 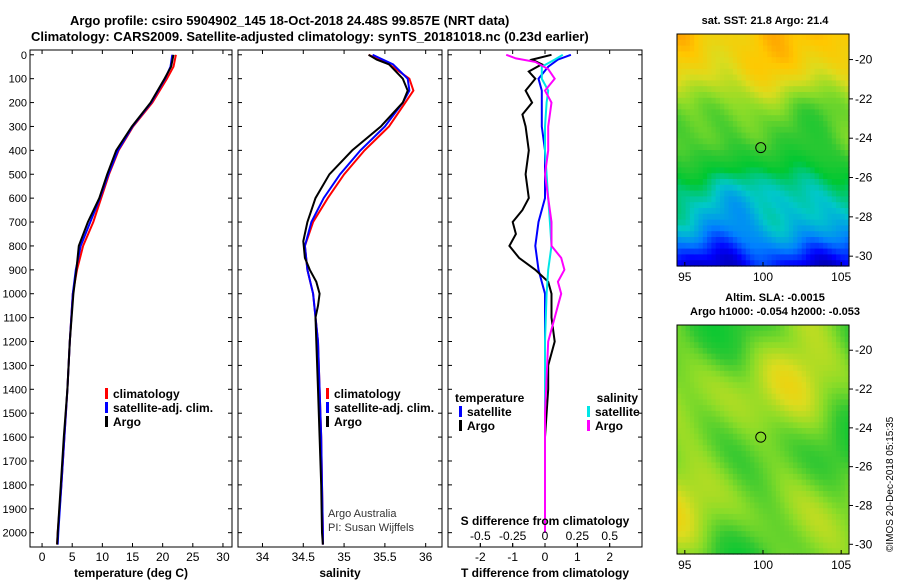 What do you see at coordinates (371, 528) in the screenshot?
I see `credit-line-2: PI: Susan Wijffels` at bounding box center [371, 528].